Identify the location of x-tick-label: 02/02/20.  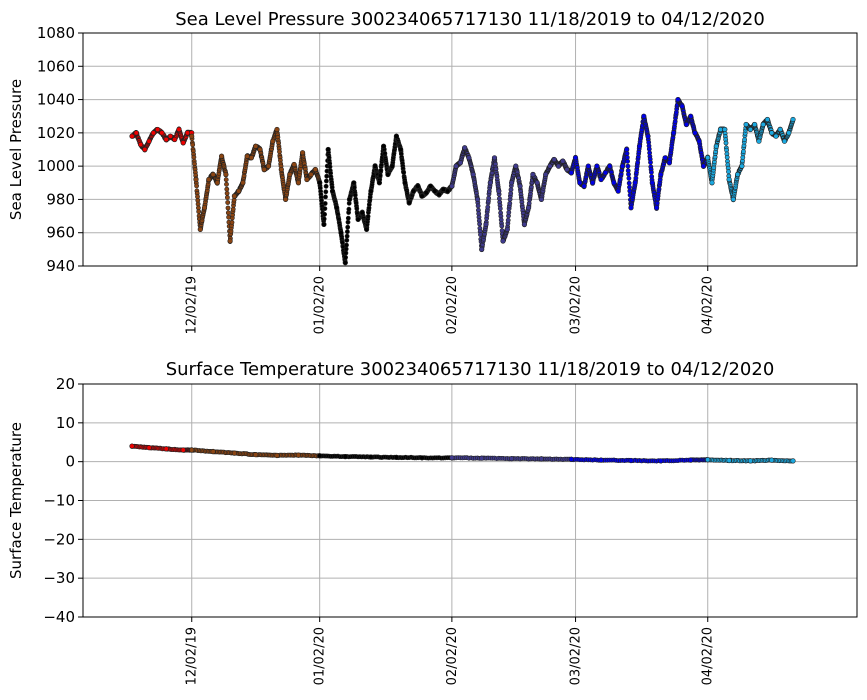
(452, 305).